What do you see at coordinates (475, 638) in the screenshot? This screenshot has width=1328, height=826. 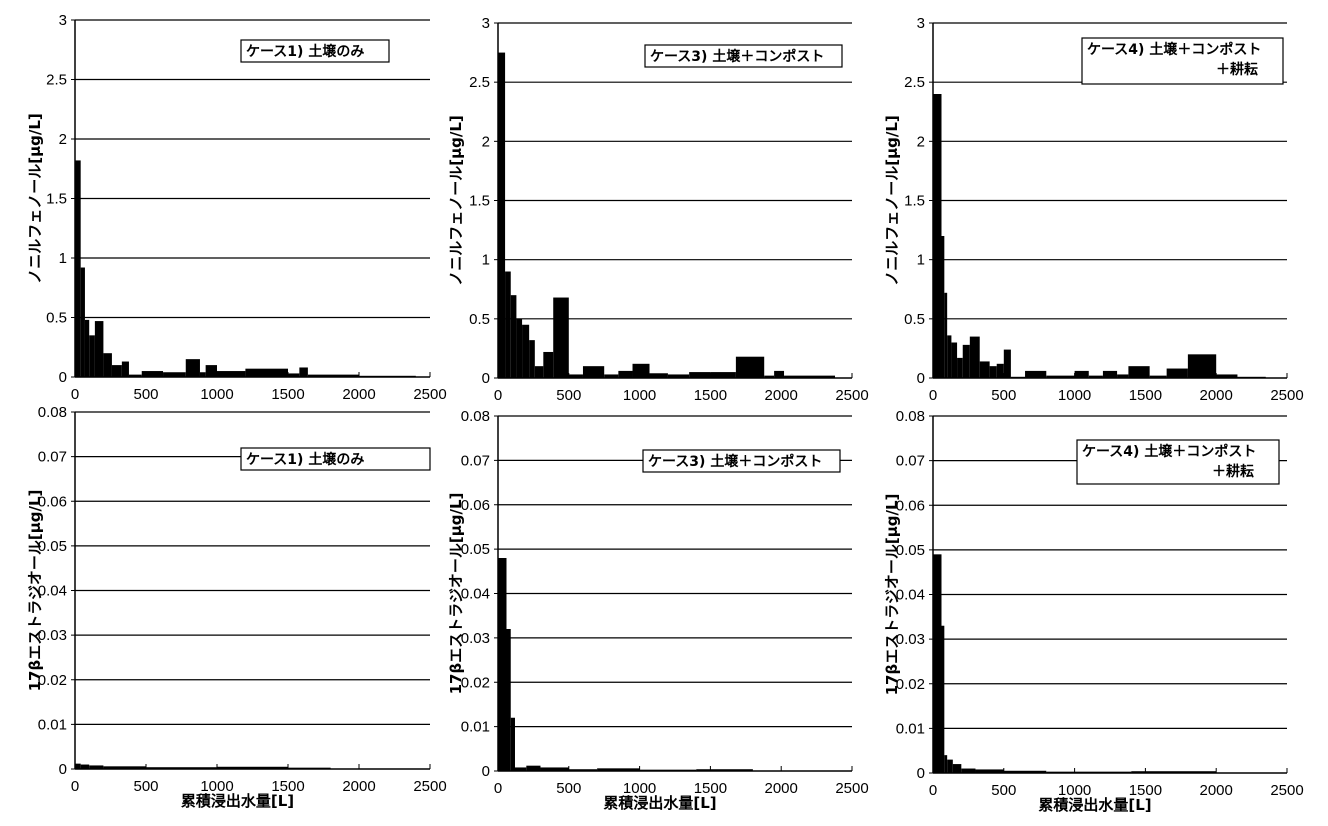 I see `y-tick-label: 0.03` at bounding box center [475, 638].